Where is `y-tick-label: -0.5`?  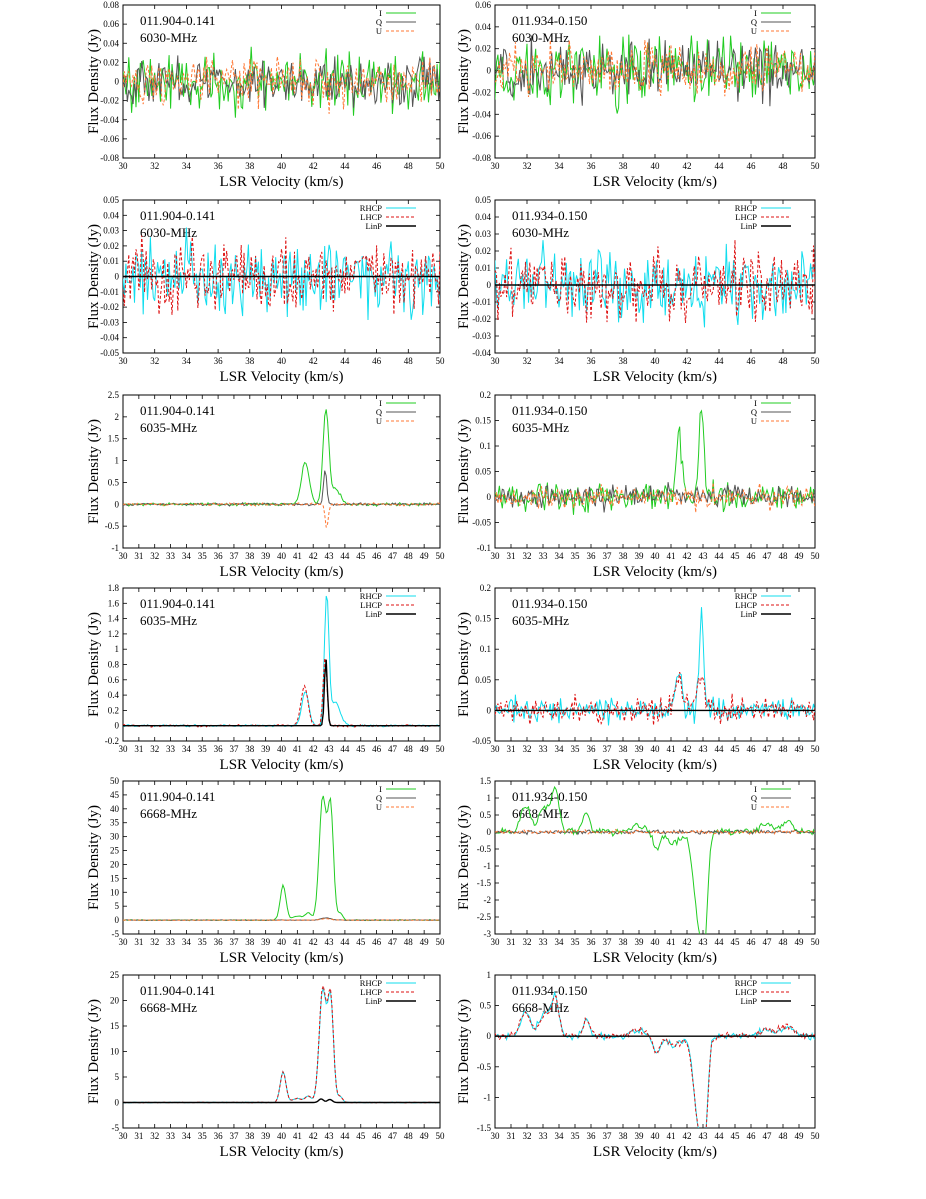 y-tick-label: -0.5 is located at coordinates (484, 849).